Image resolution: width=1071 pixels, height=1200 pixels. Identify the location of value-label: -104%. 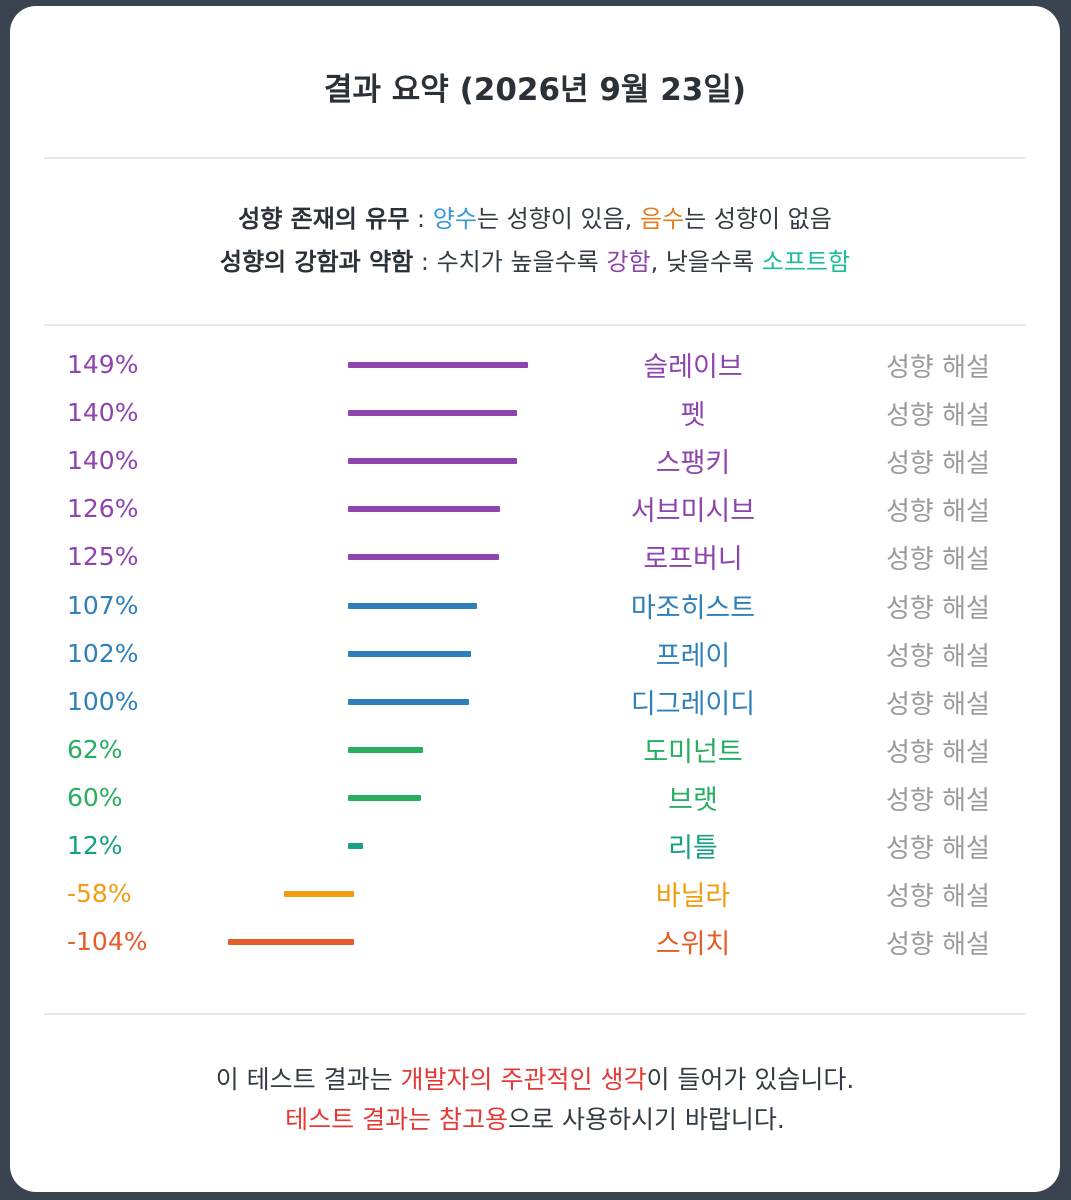
(107, 942).